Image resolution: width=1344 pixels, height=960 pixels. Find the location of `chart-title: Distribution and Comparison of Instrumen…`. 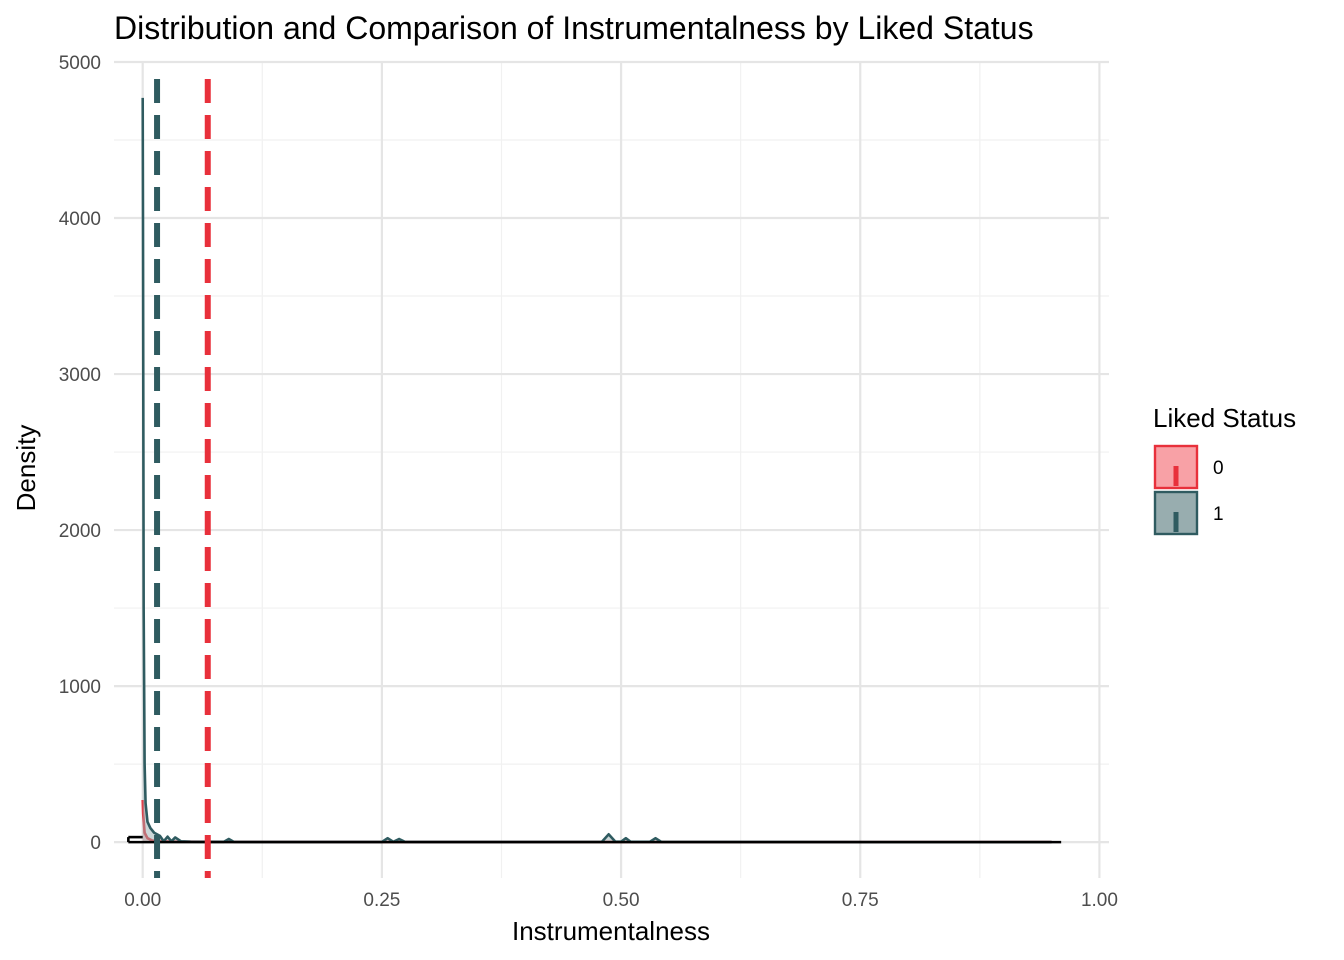

chart-title: Distribution and Comparison of Instrumen… is located at coordinates (574, 28).